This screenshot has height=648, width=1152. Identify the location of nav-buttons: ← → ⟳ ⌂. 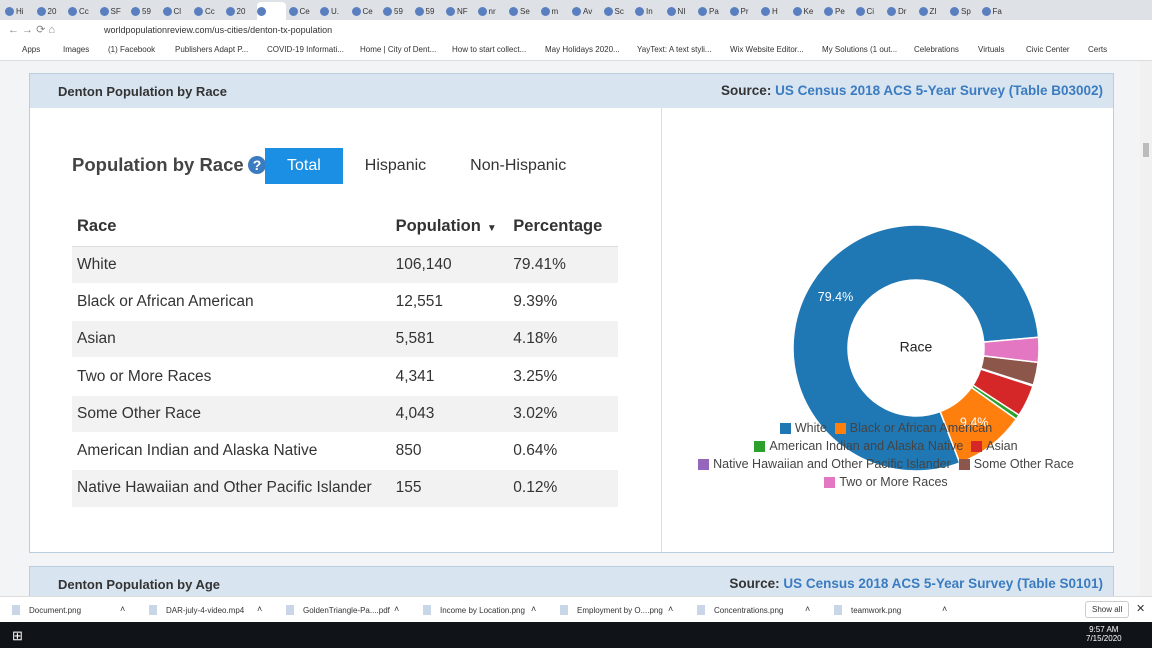
(32, 30).